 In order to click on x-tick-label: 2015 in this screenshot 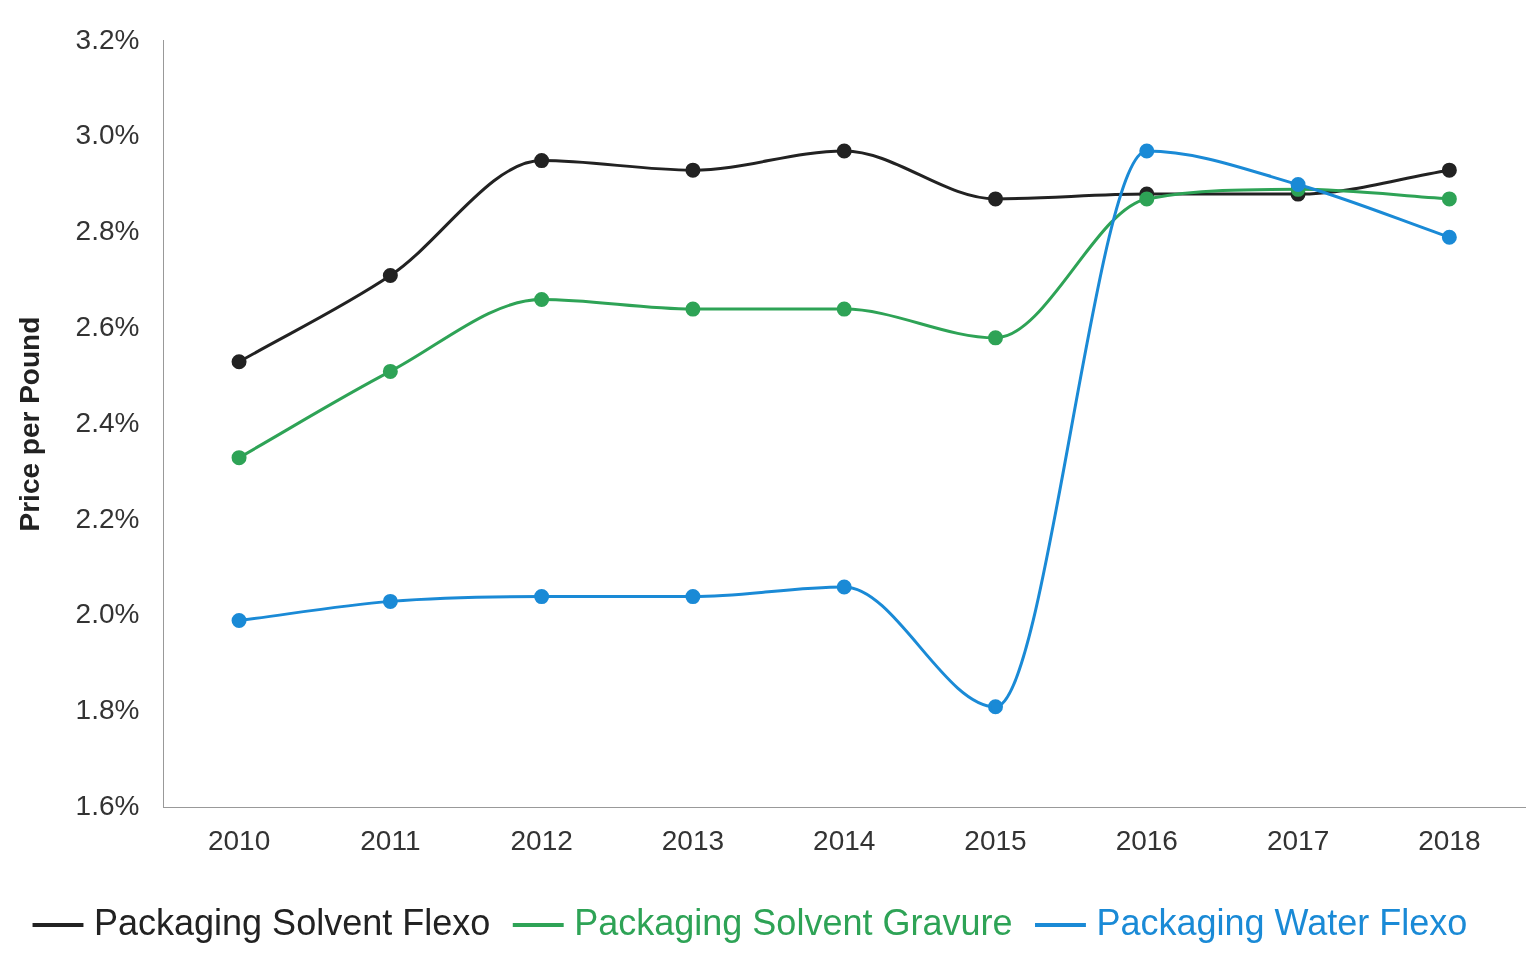, I will do `click(995, 840)`.